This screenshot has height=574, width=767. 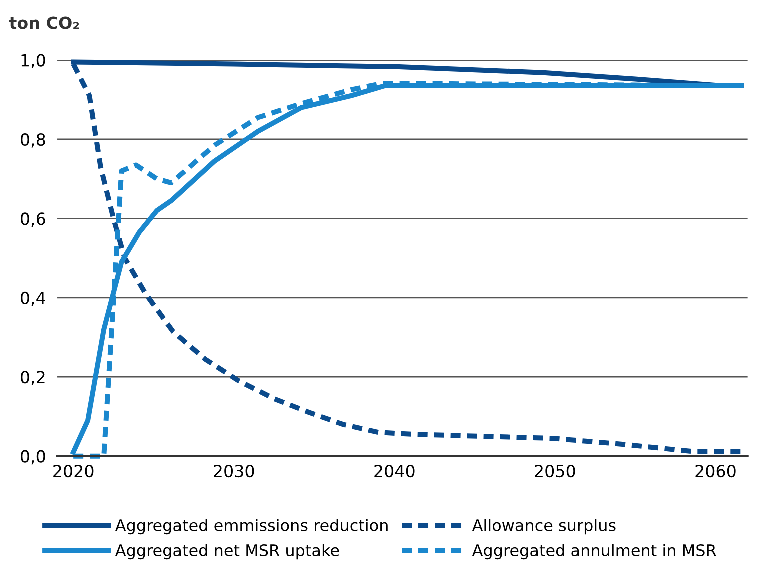 I want to click on y-tick-label: 0,6, so click(x=33, y=219).